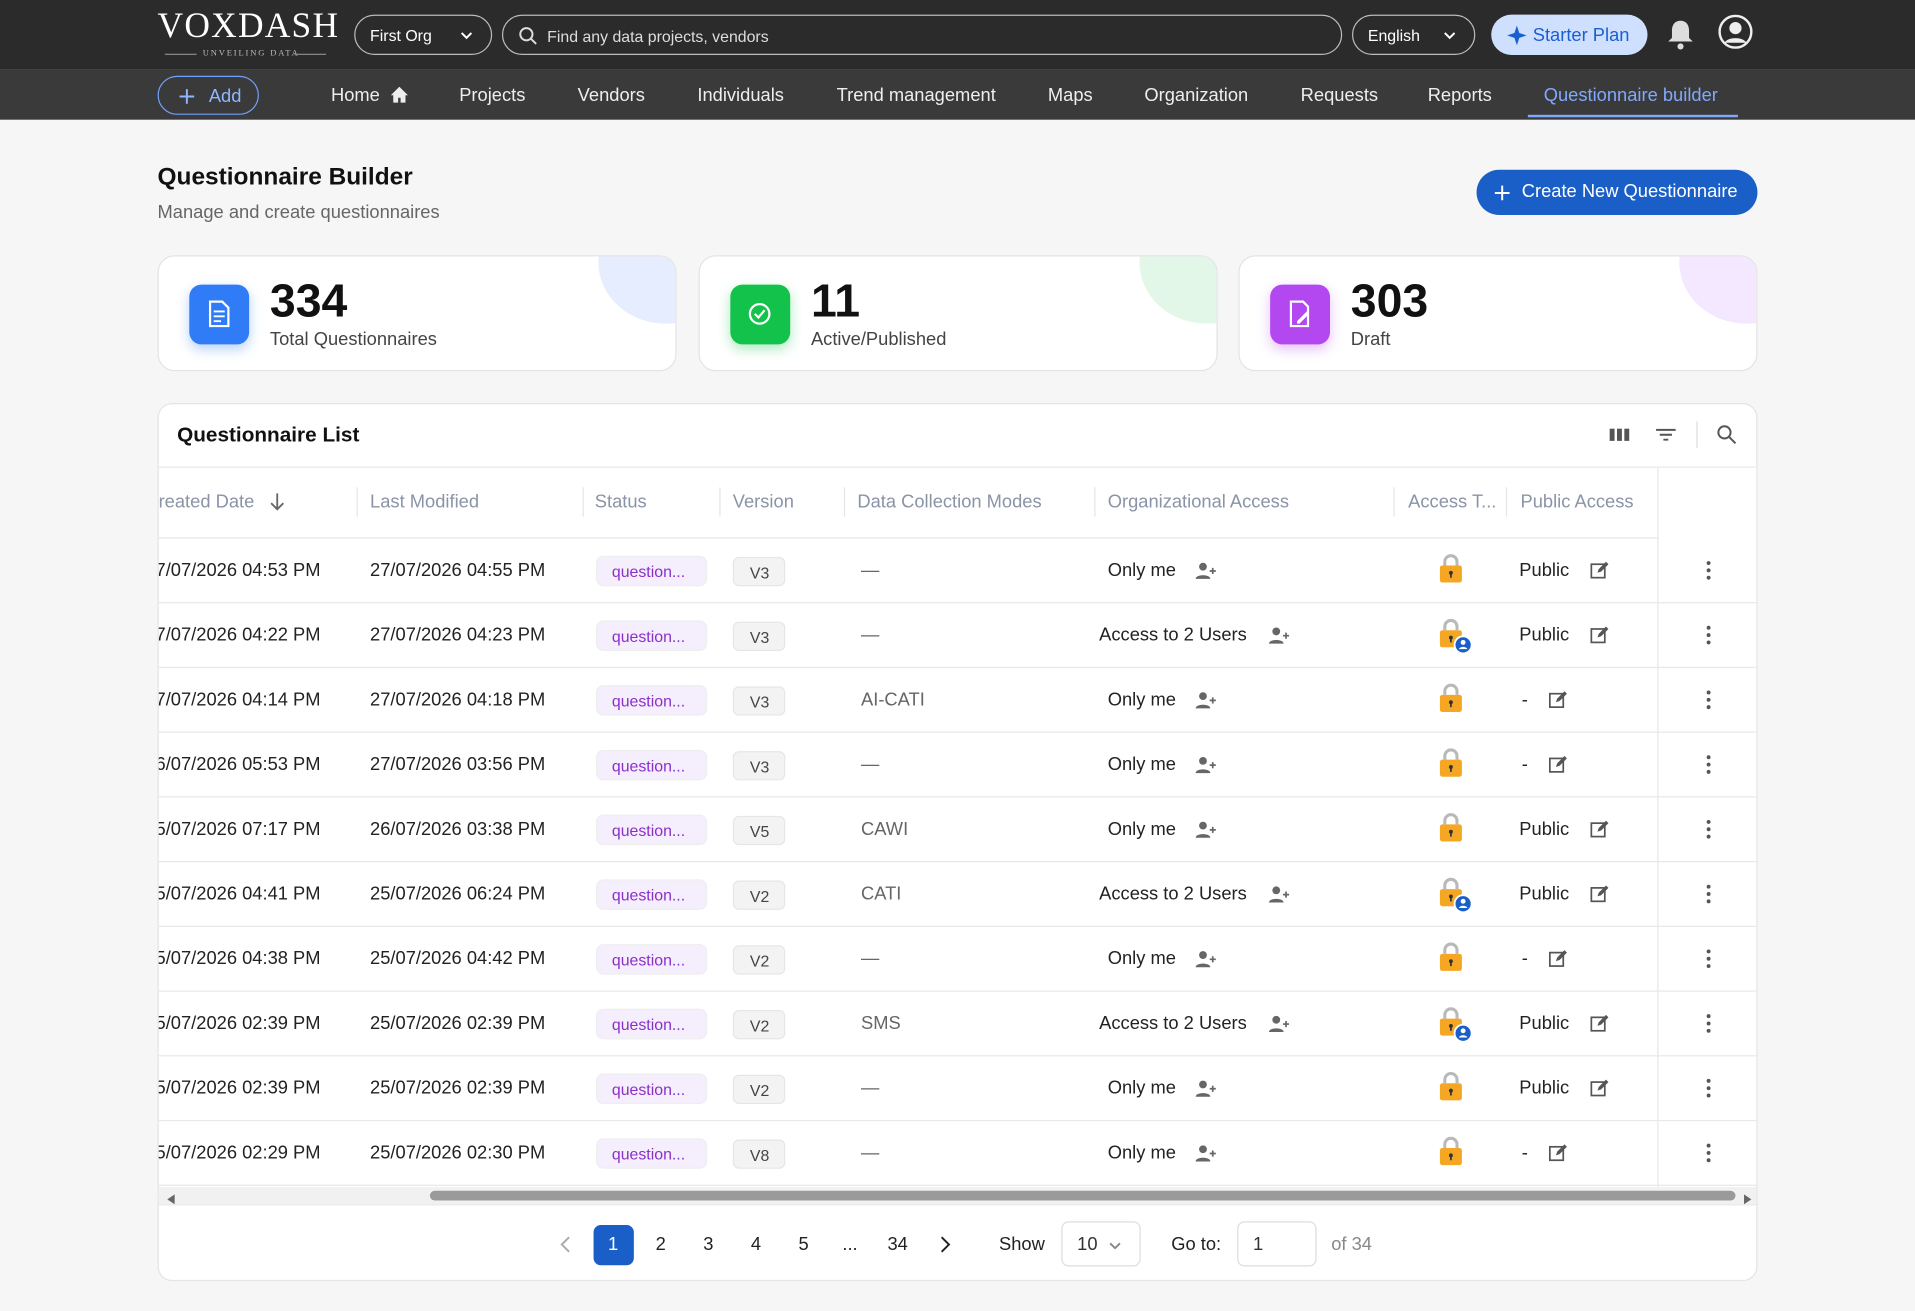 This screenshot has width=1915, height=1311. What do you see at coordinates (1413, 34) in the screenshot?
I see `language-select: English` at bounding box center [1413, 34].